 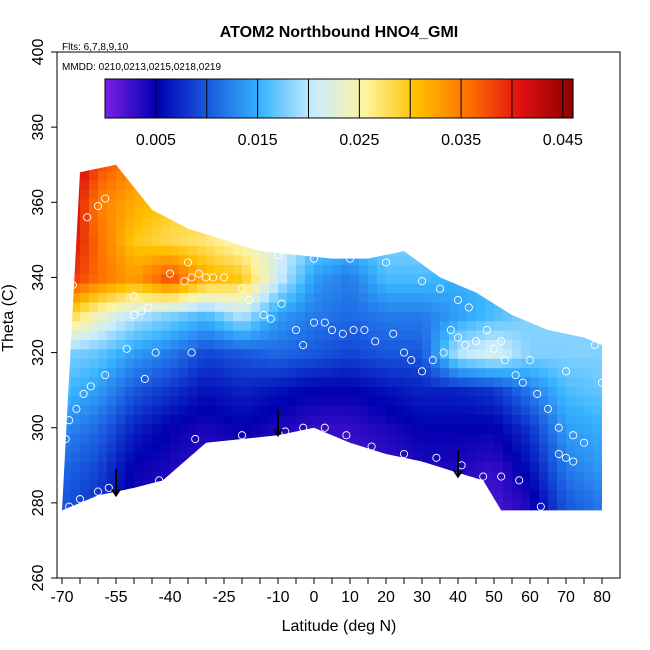 What do you see at coordinates (386, 597) in the screenshot?
I see `x-tick-label: 20` at bounding box center [386, 597].